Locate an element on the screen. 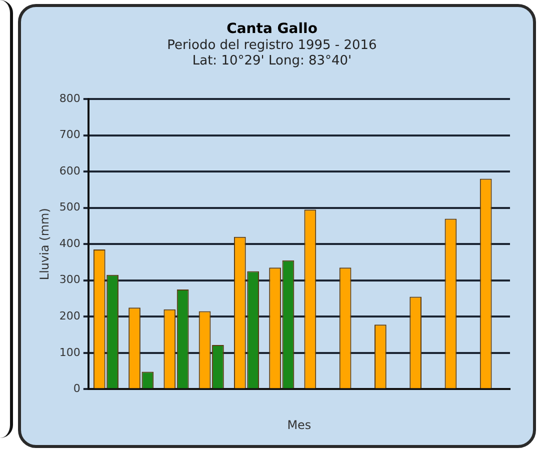 The image size is (542, 455). y-tick-label: 400 is located at coordinates (69, 243).